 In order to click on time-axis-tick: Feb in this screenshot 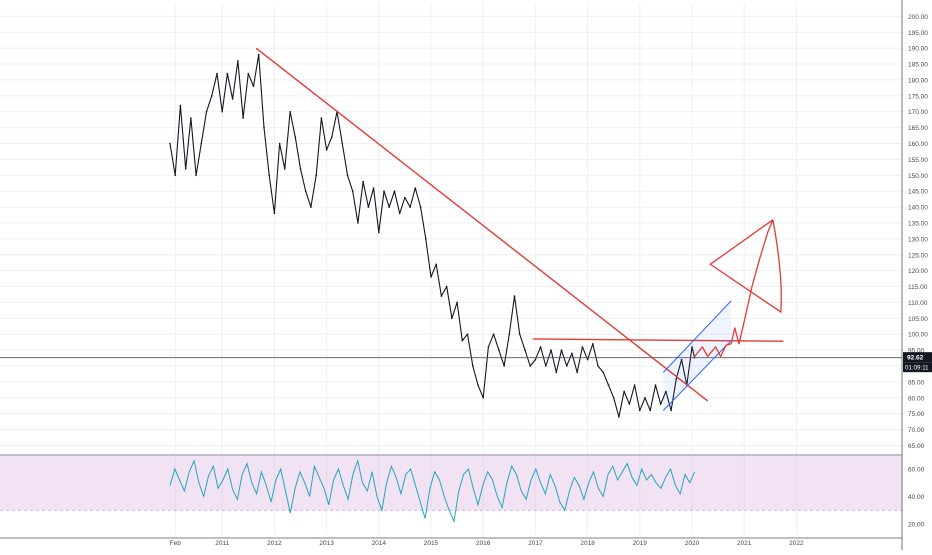, I will do `click(176, 543)`.